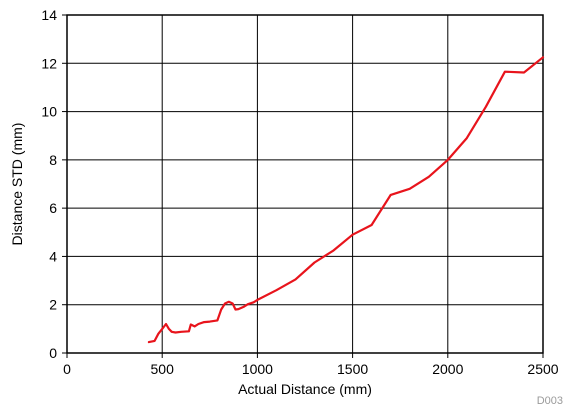  I want to click on figure-id-label: D003, so click(550, 401).